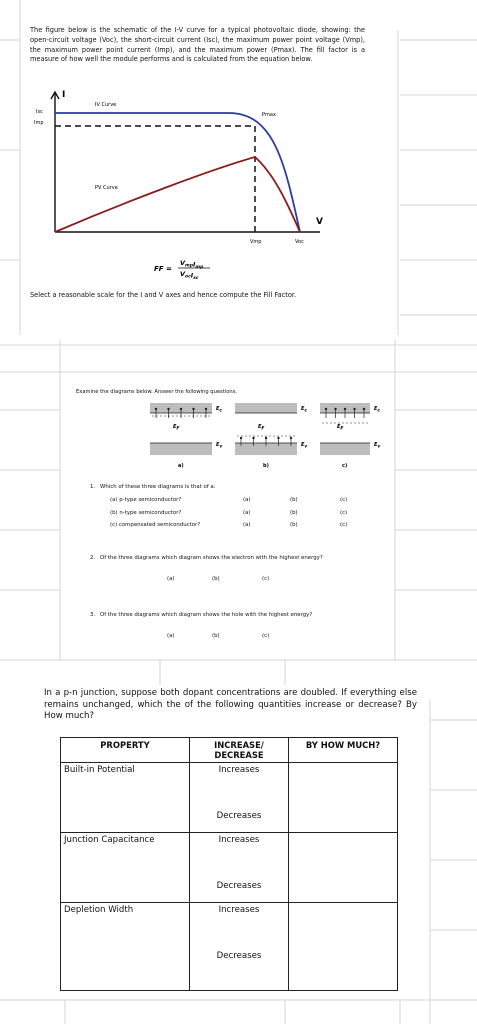 The width and height of the screenshot is (477, 1024). Describe the element at coordinates (146, 500) in the screenshot. I see `option-text: (a) p-type semiconductor?` at that location.